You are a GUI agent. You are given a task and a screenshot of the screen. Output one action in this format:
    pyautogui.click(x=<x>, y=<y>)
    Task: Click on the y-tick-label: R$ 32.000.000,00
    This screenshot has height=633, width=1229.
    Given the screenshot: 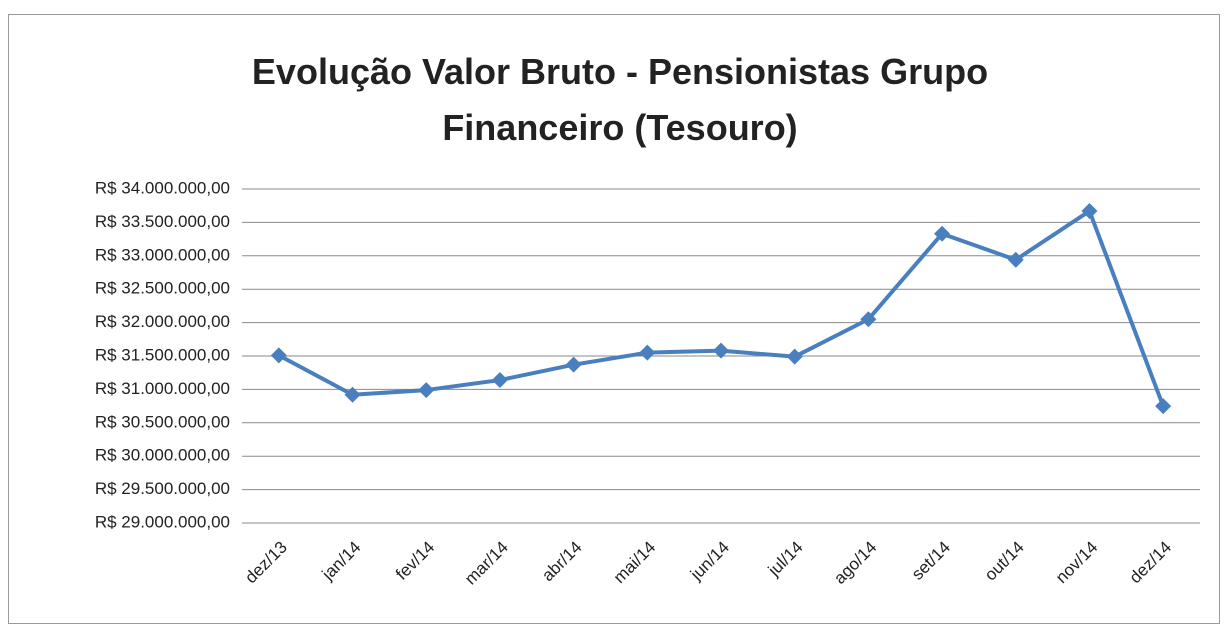 What is the action you would take?
    pyautogui.click(x=162, y=321)
    